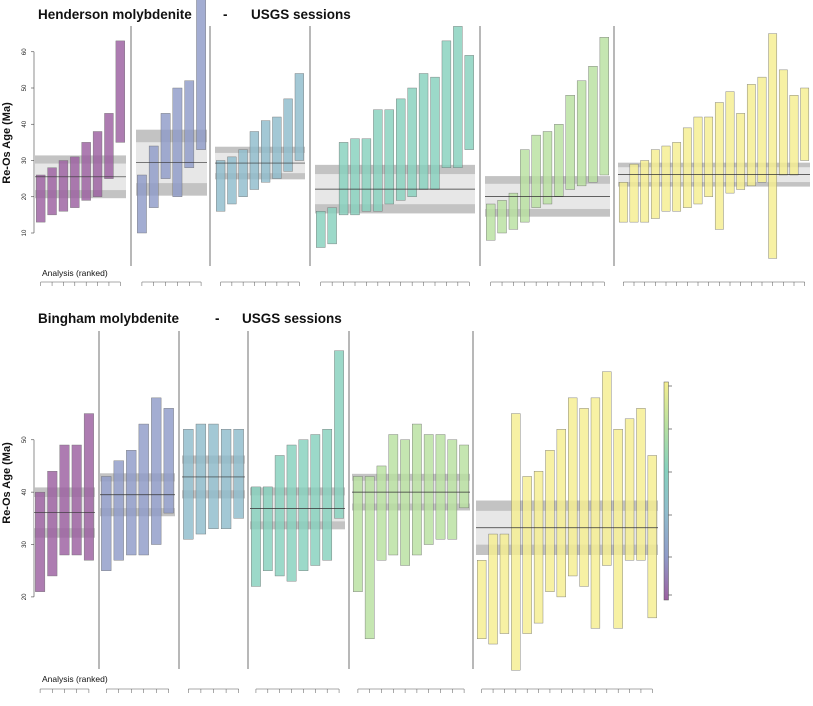 The height and width of the screenshot is (706, 813). What do you see at coordinates (28, 518) in the screenshot?
I see `bingham-y-axis: 20 30 40 50` at bounding box center [28, 518].